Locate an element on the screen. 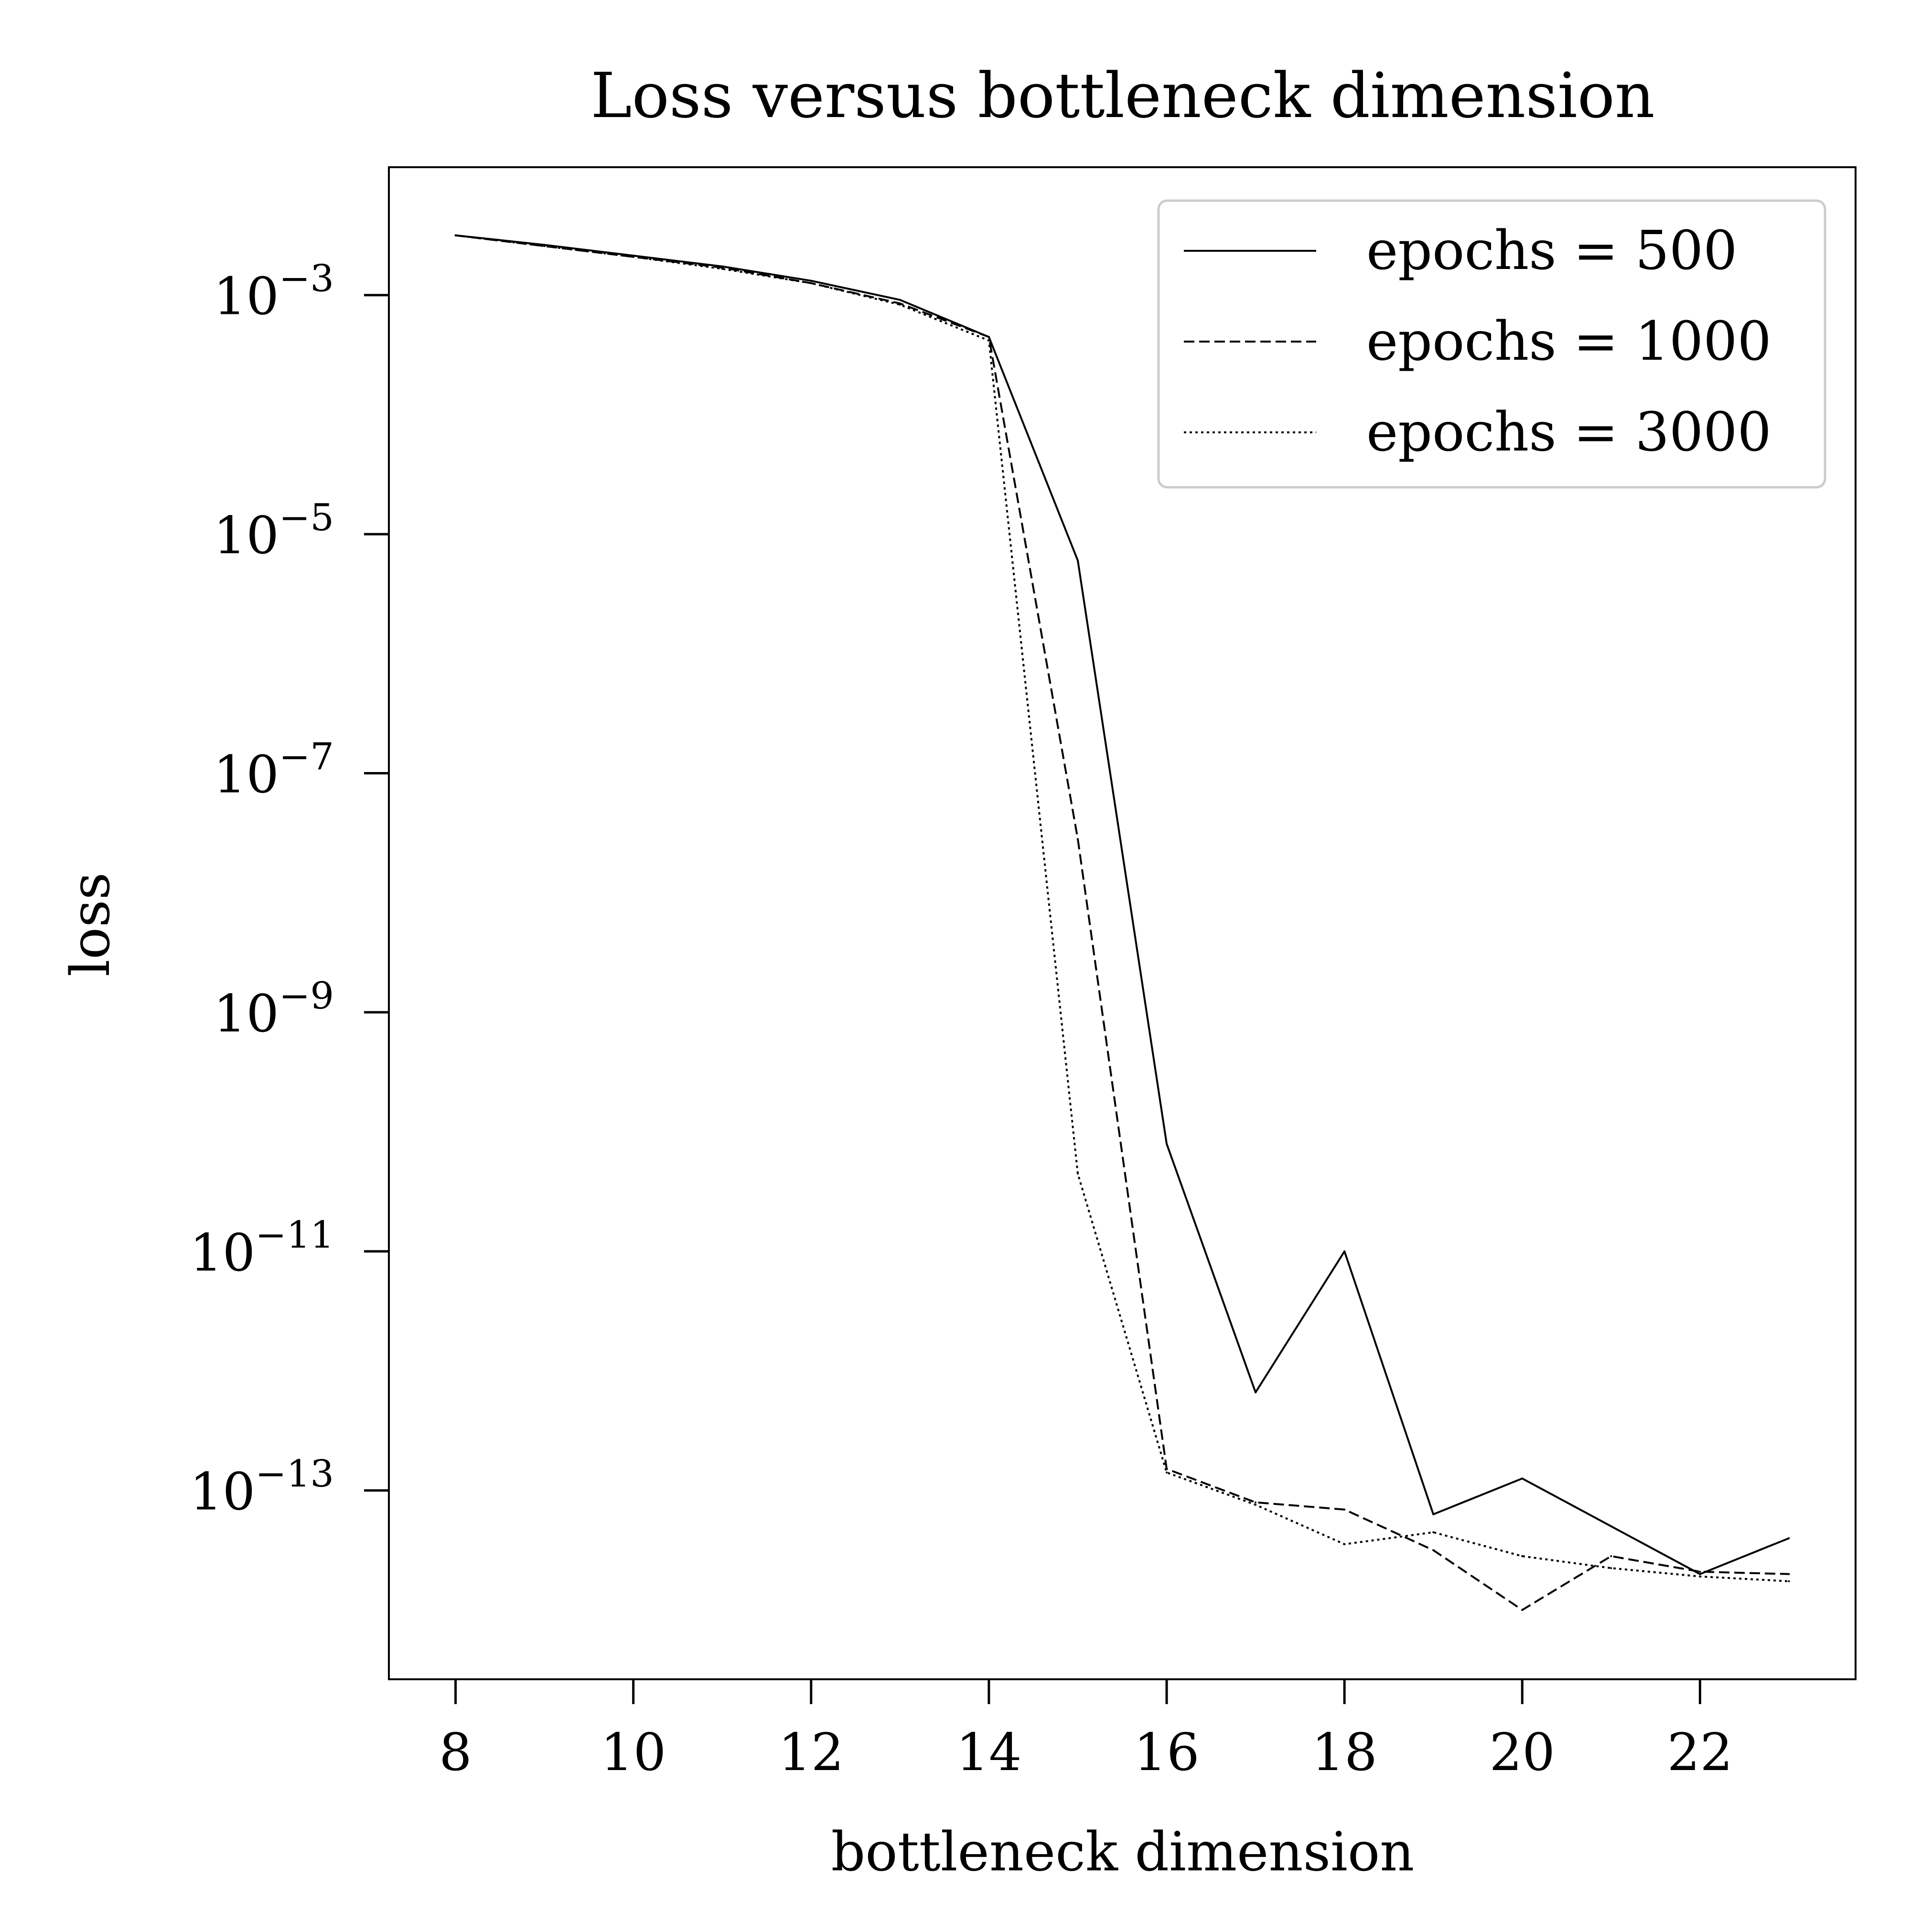 This screenshot has height=1932, width=1932. y-tick-exponent: −5 is located at coordinates (306, 517).